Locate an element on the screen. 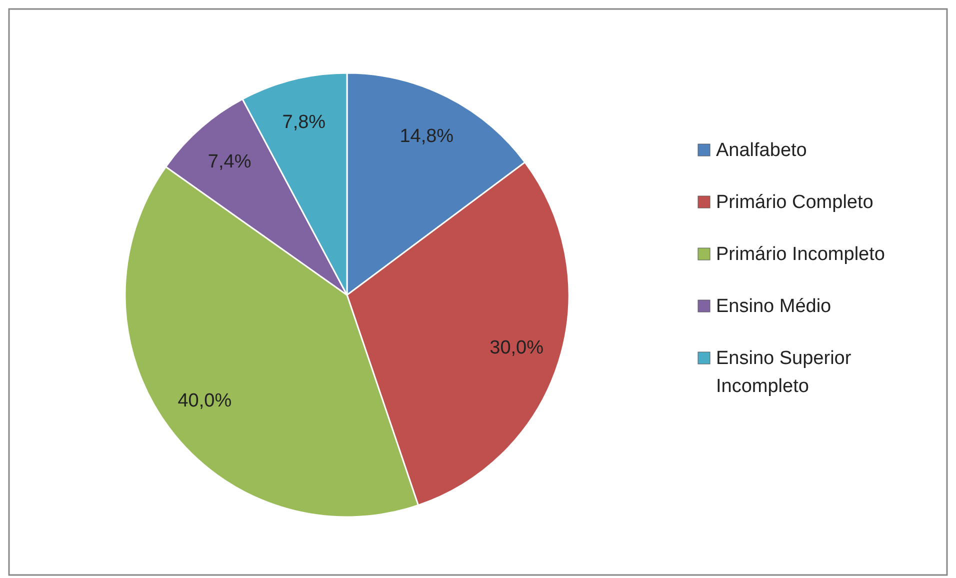 The width and height of the screenshot is (956, 578). legend-label: Ensino Superior Incompleto is located at coordinates (784, 372).